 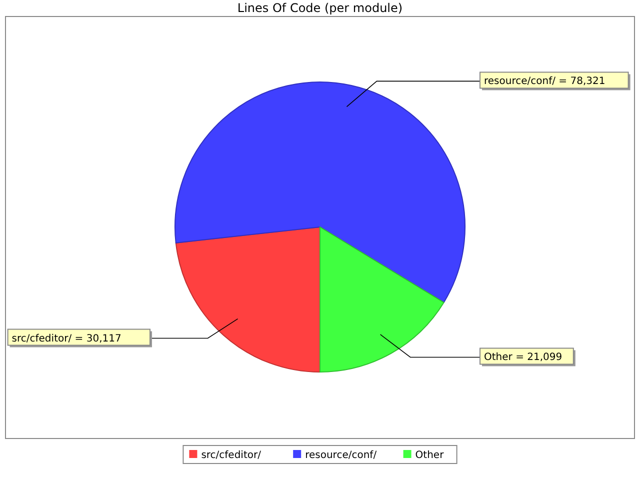 What do you see at coordinates (520, 82) in the screenshot?
I see `slice-label: resource/conf/` at bounding box center [520, 82].